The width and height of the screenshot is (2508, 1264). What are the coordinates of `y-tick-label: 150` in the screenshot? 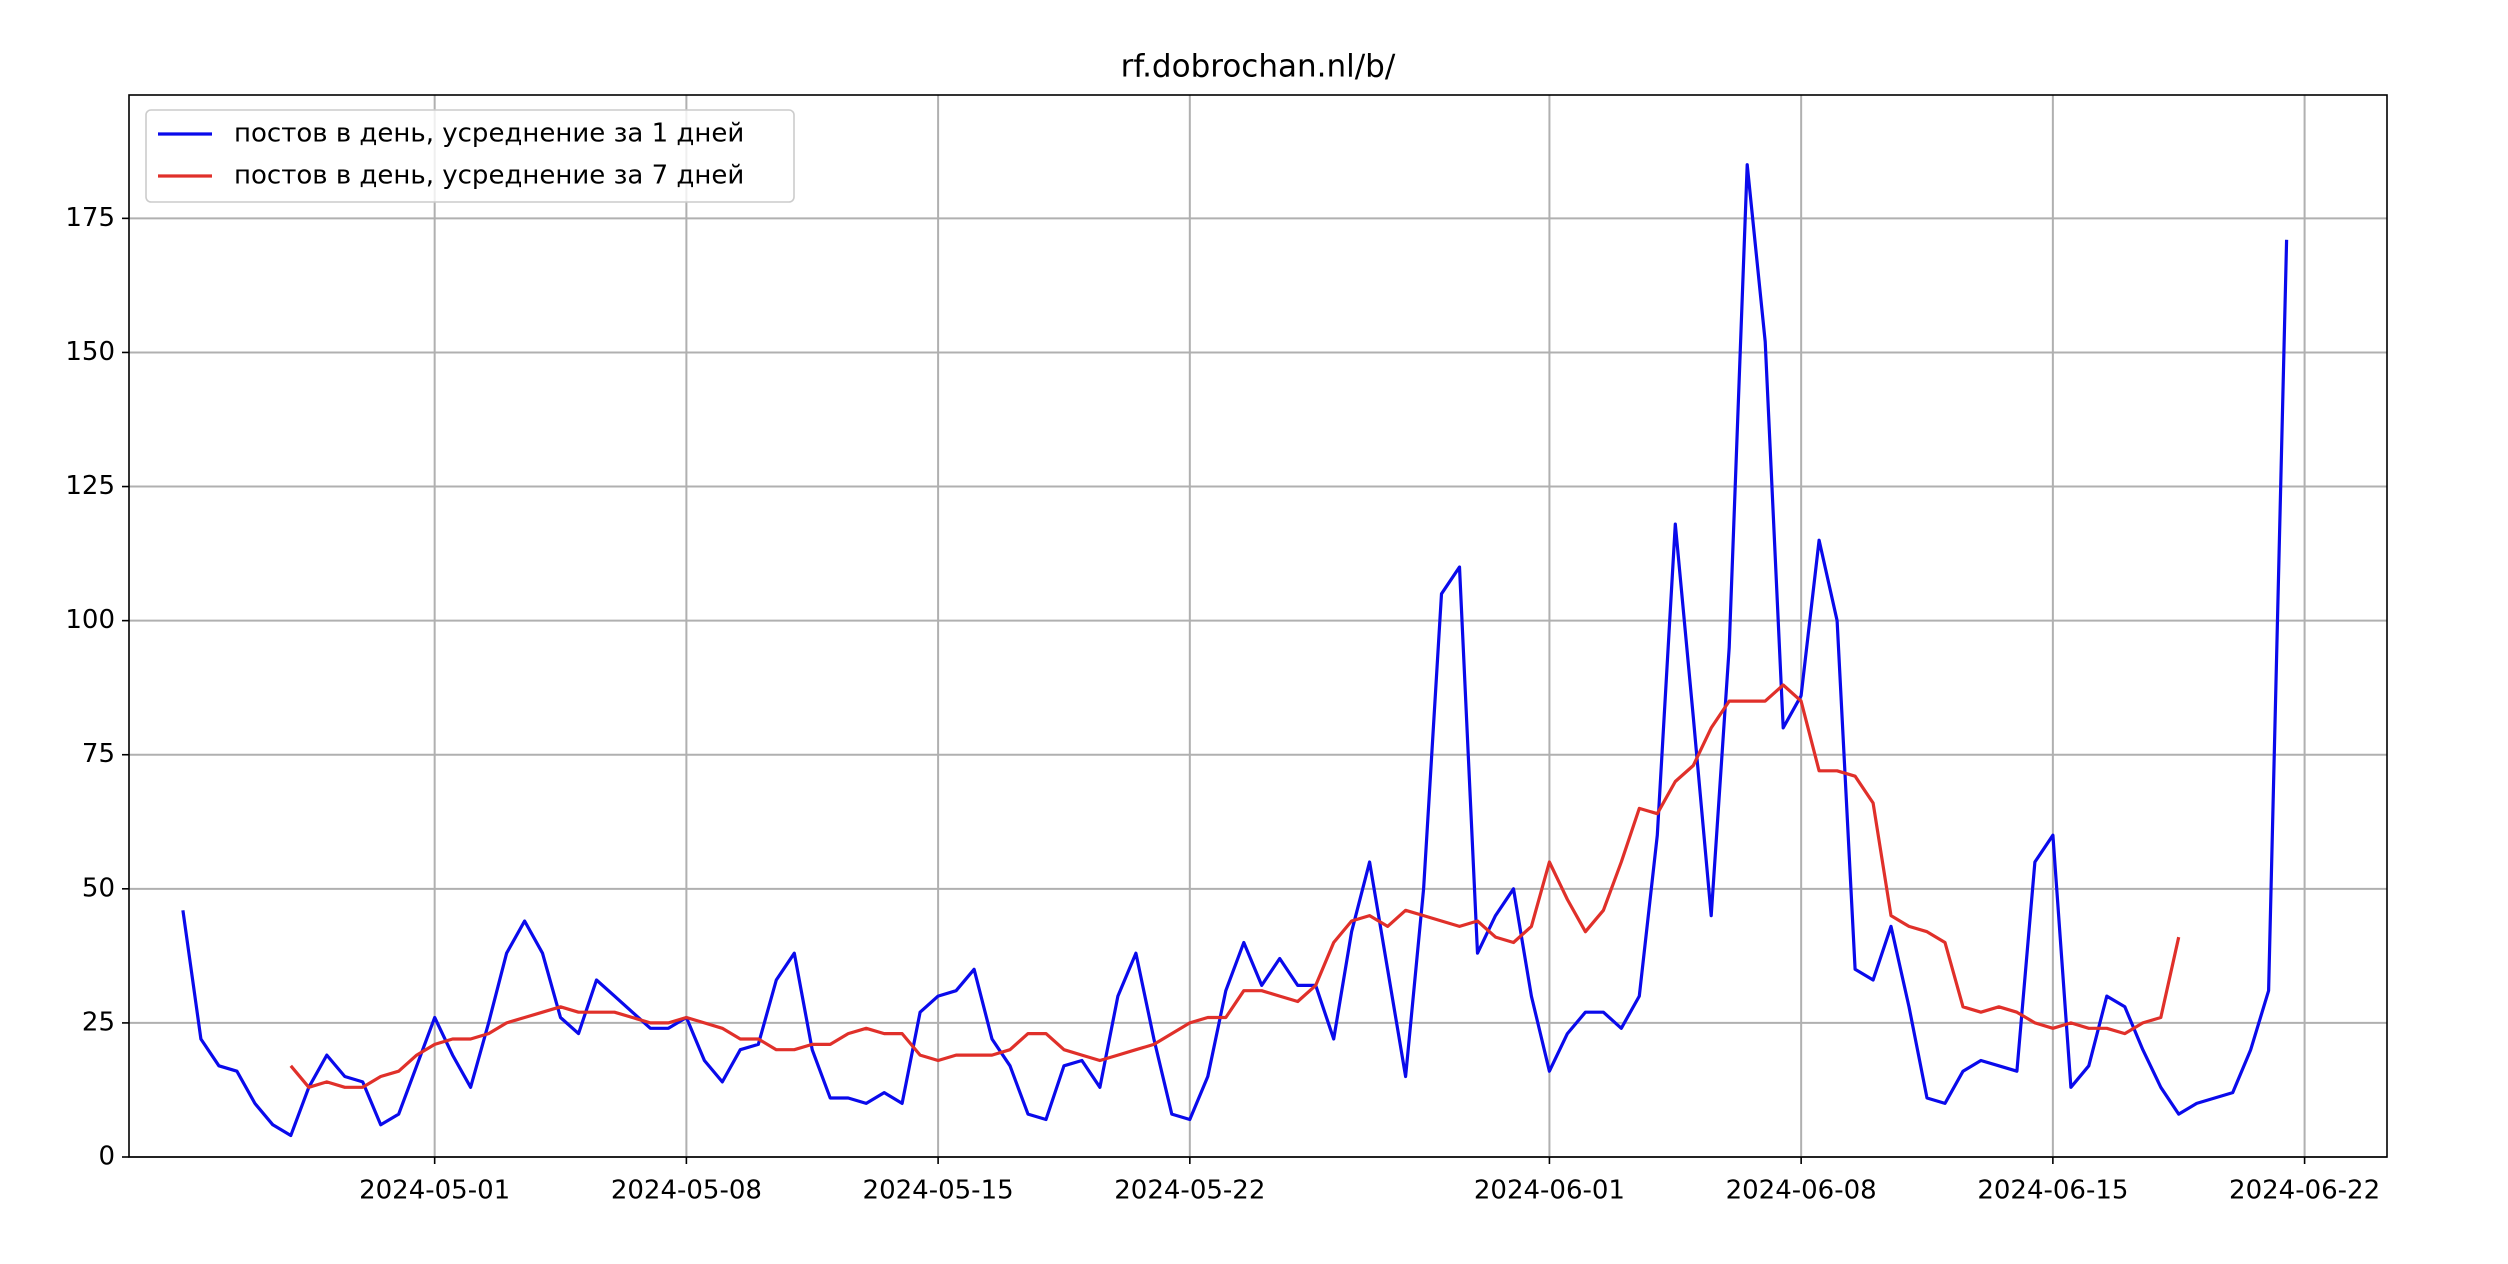 It's located at (90, 352).